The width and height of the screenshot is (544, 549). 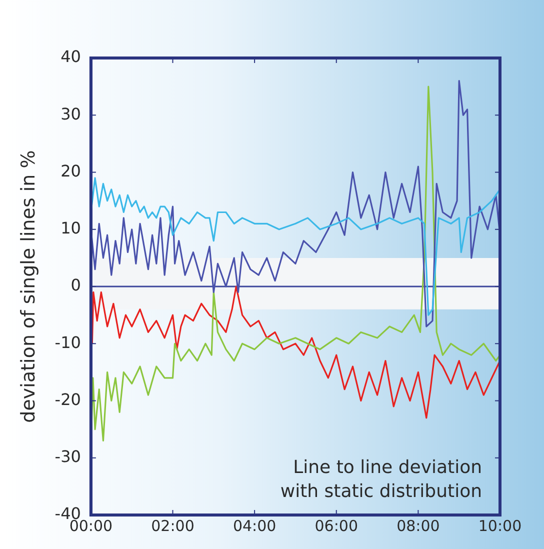 I want to click on y-tick-label: 40, so click(x=70, y=56).